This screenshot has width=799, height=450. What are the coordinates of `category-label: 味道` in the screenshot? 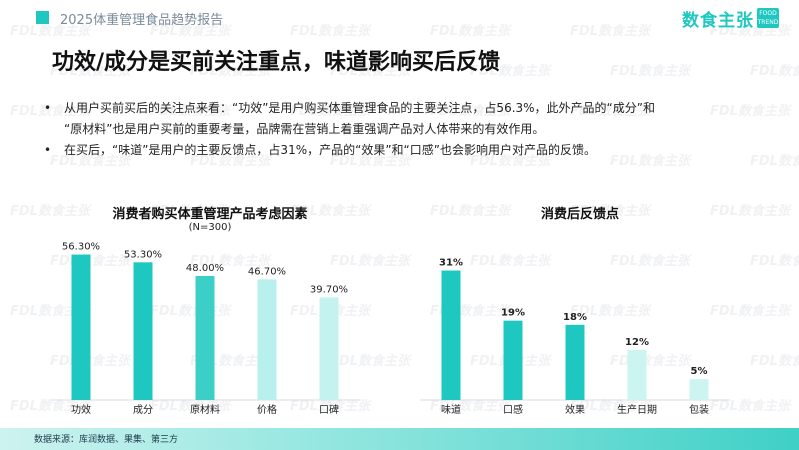 It's located at (451, 409).